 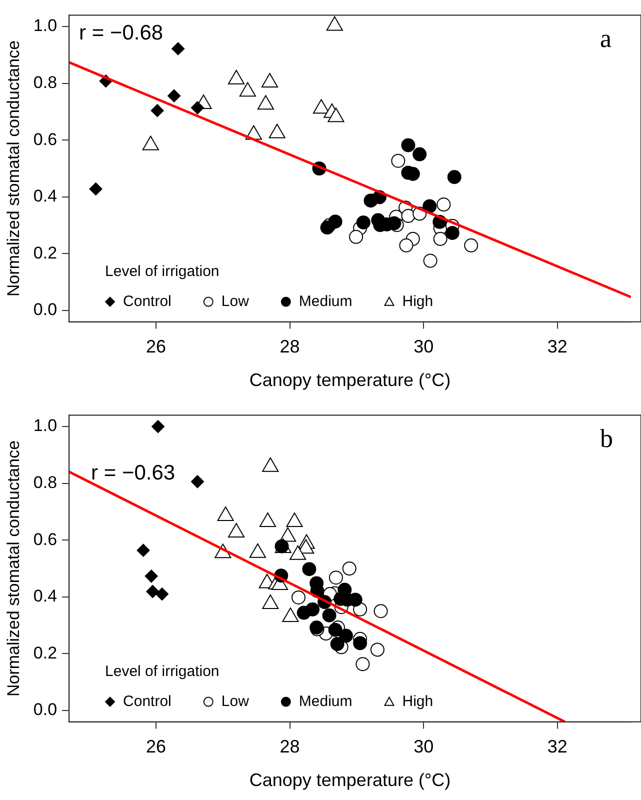 What do you see at coordinates (606, 439) in the screenshot?
I see `annotation: b` at bounding box center [606, 439].